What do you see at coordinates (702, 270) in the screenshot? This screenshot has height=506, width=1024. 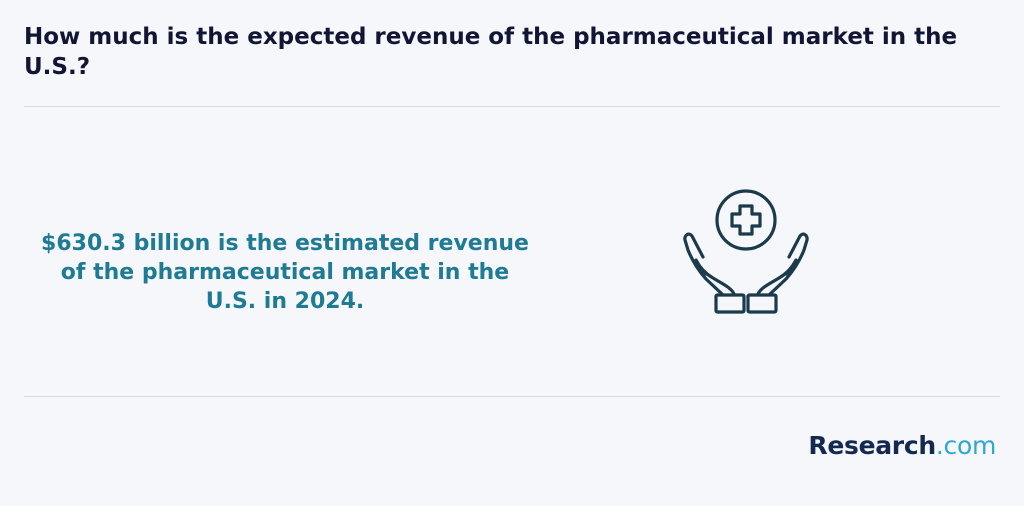 I see `left-hand-finger` at bounding box center [702, 270].